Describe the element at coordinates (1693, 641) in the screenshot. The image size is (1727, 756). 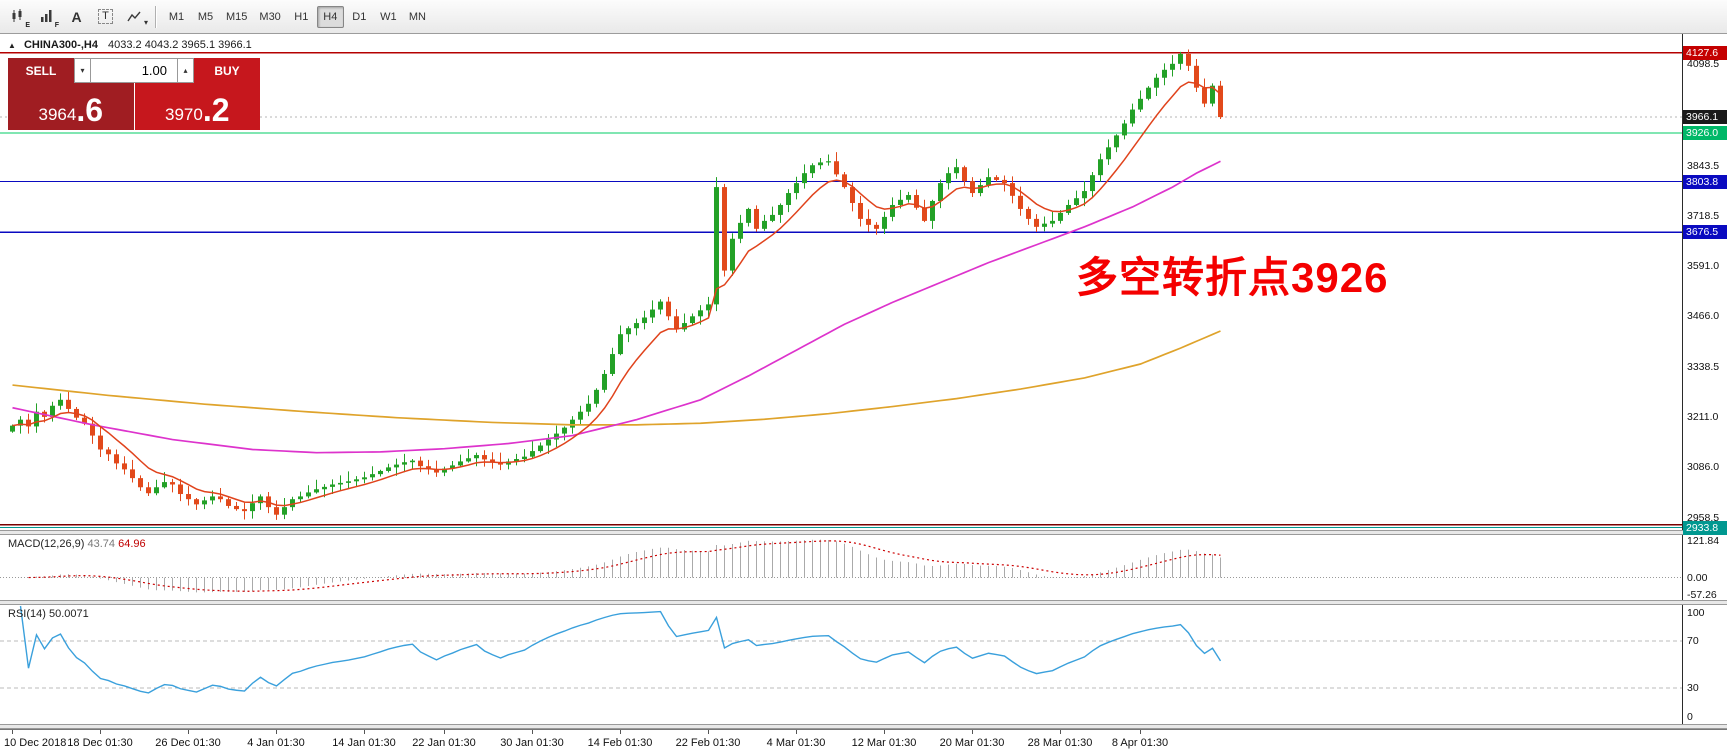
I see `rsi-axis-label: 70` at that location.